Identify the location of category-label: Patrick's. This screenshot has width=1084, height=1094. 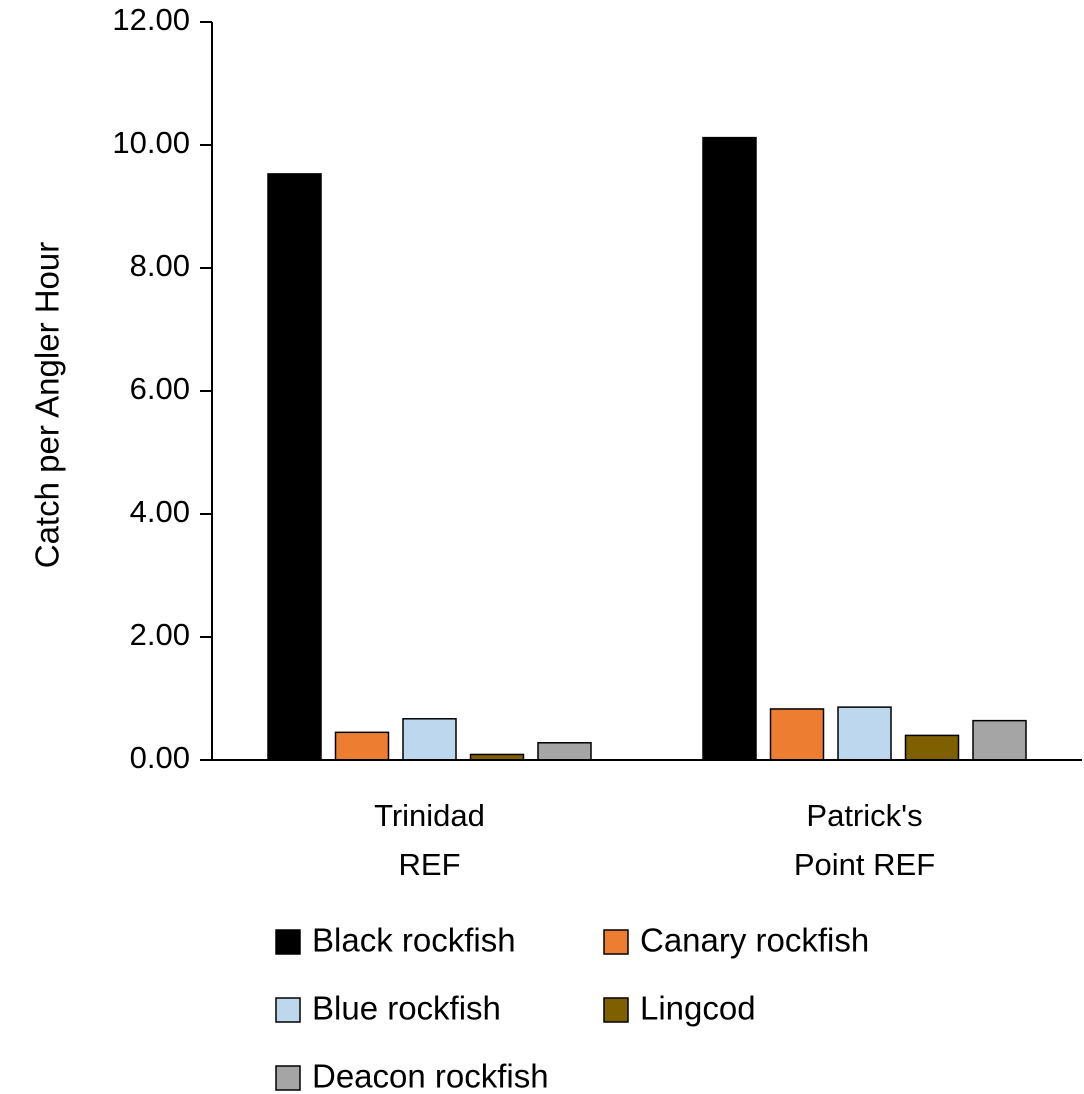
(864, 815).